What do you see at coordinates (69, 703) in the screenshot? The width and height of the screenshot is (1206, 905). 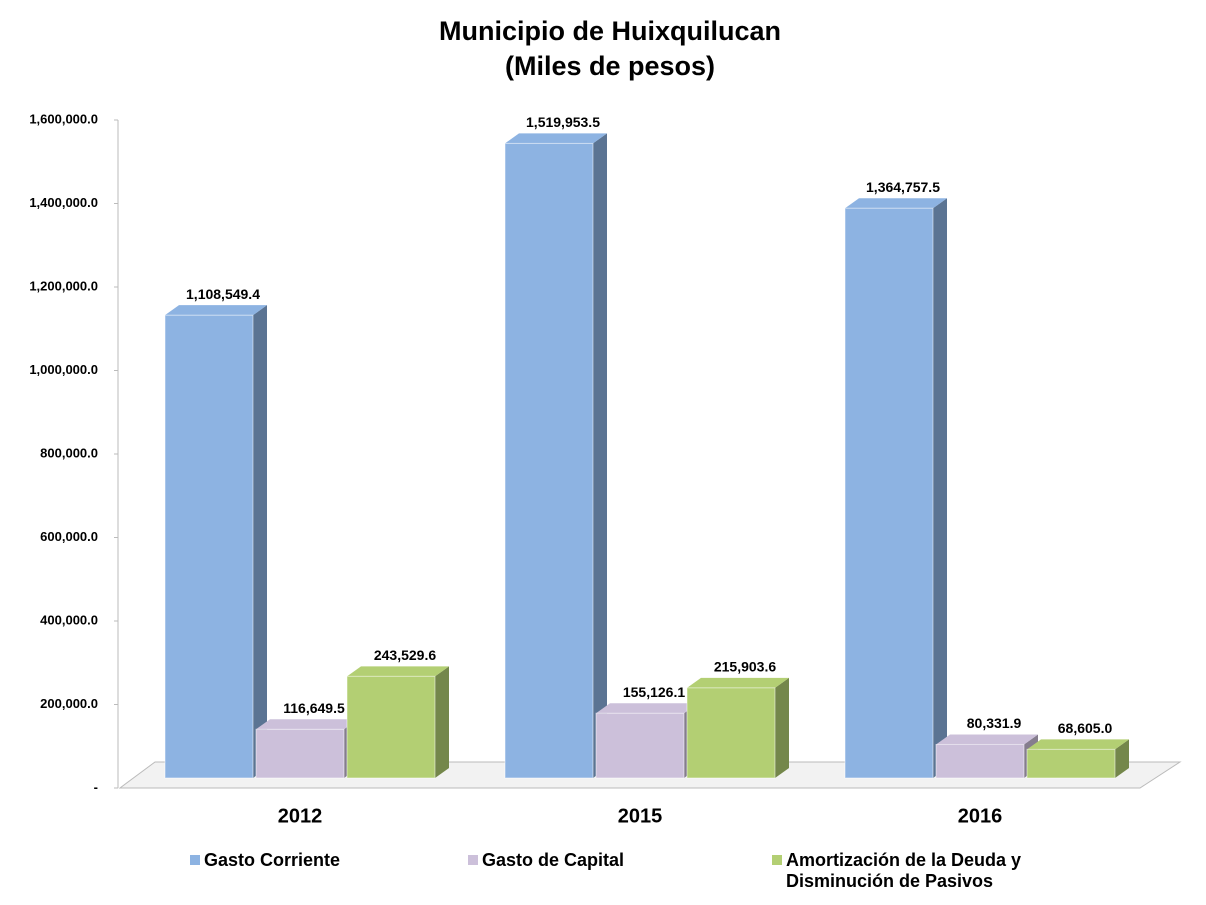 I see `y-tick-label: 200,000.0` at bounding box center [69, 703].